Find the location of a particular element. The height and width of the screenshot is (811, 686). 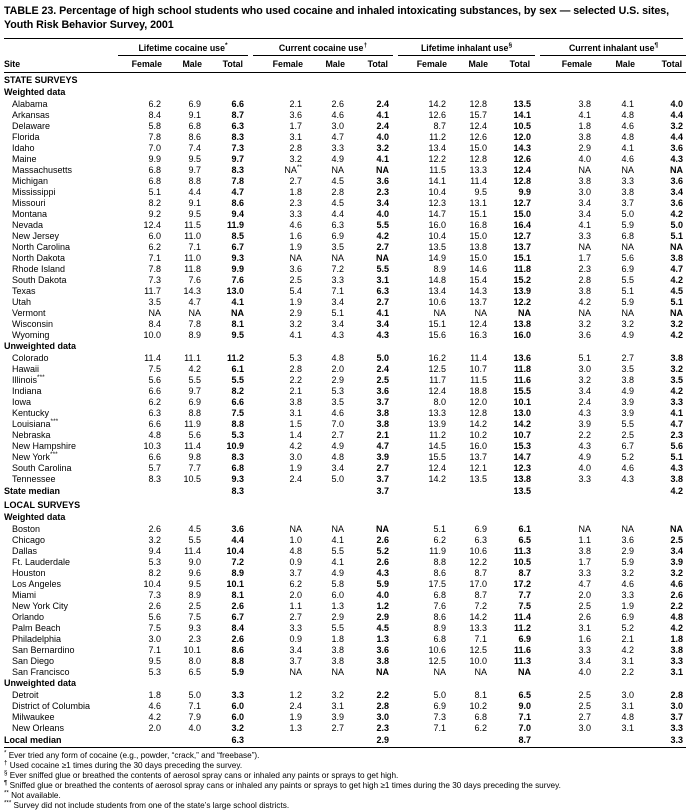

value-cell: 4.4 is located at coordinates (194, 191).